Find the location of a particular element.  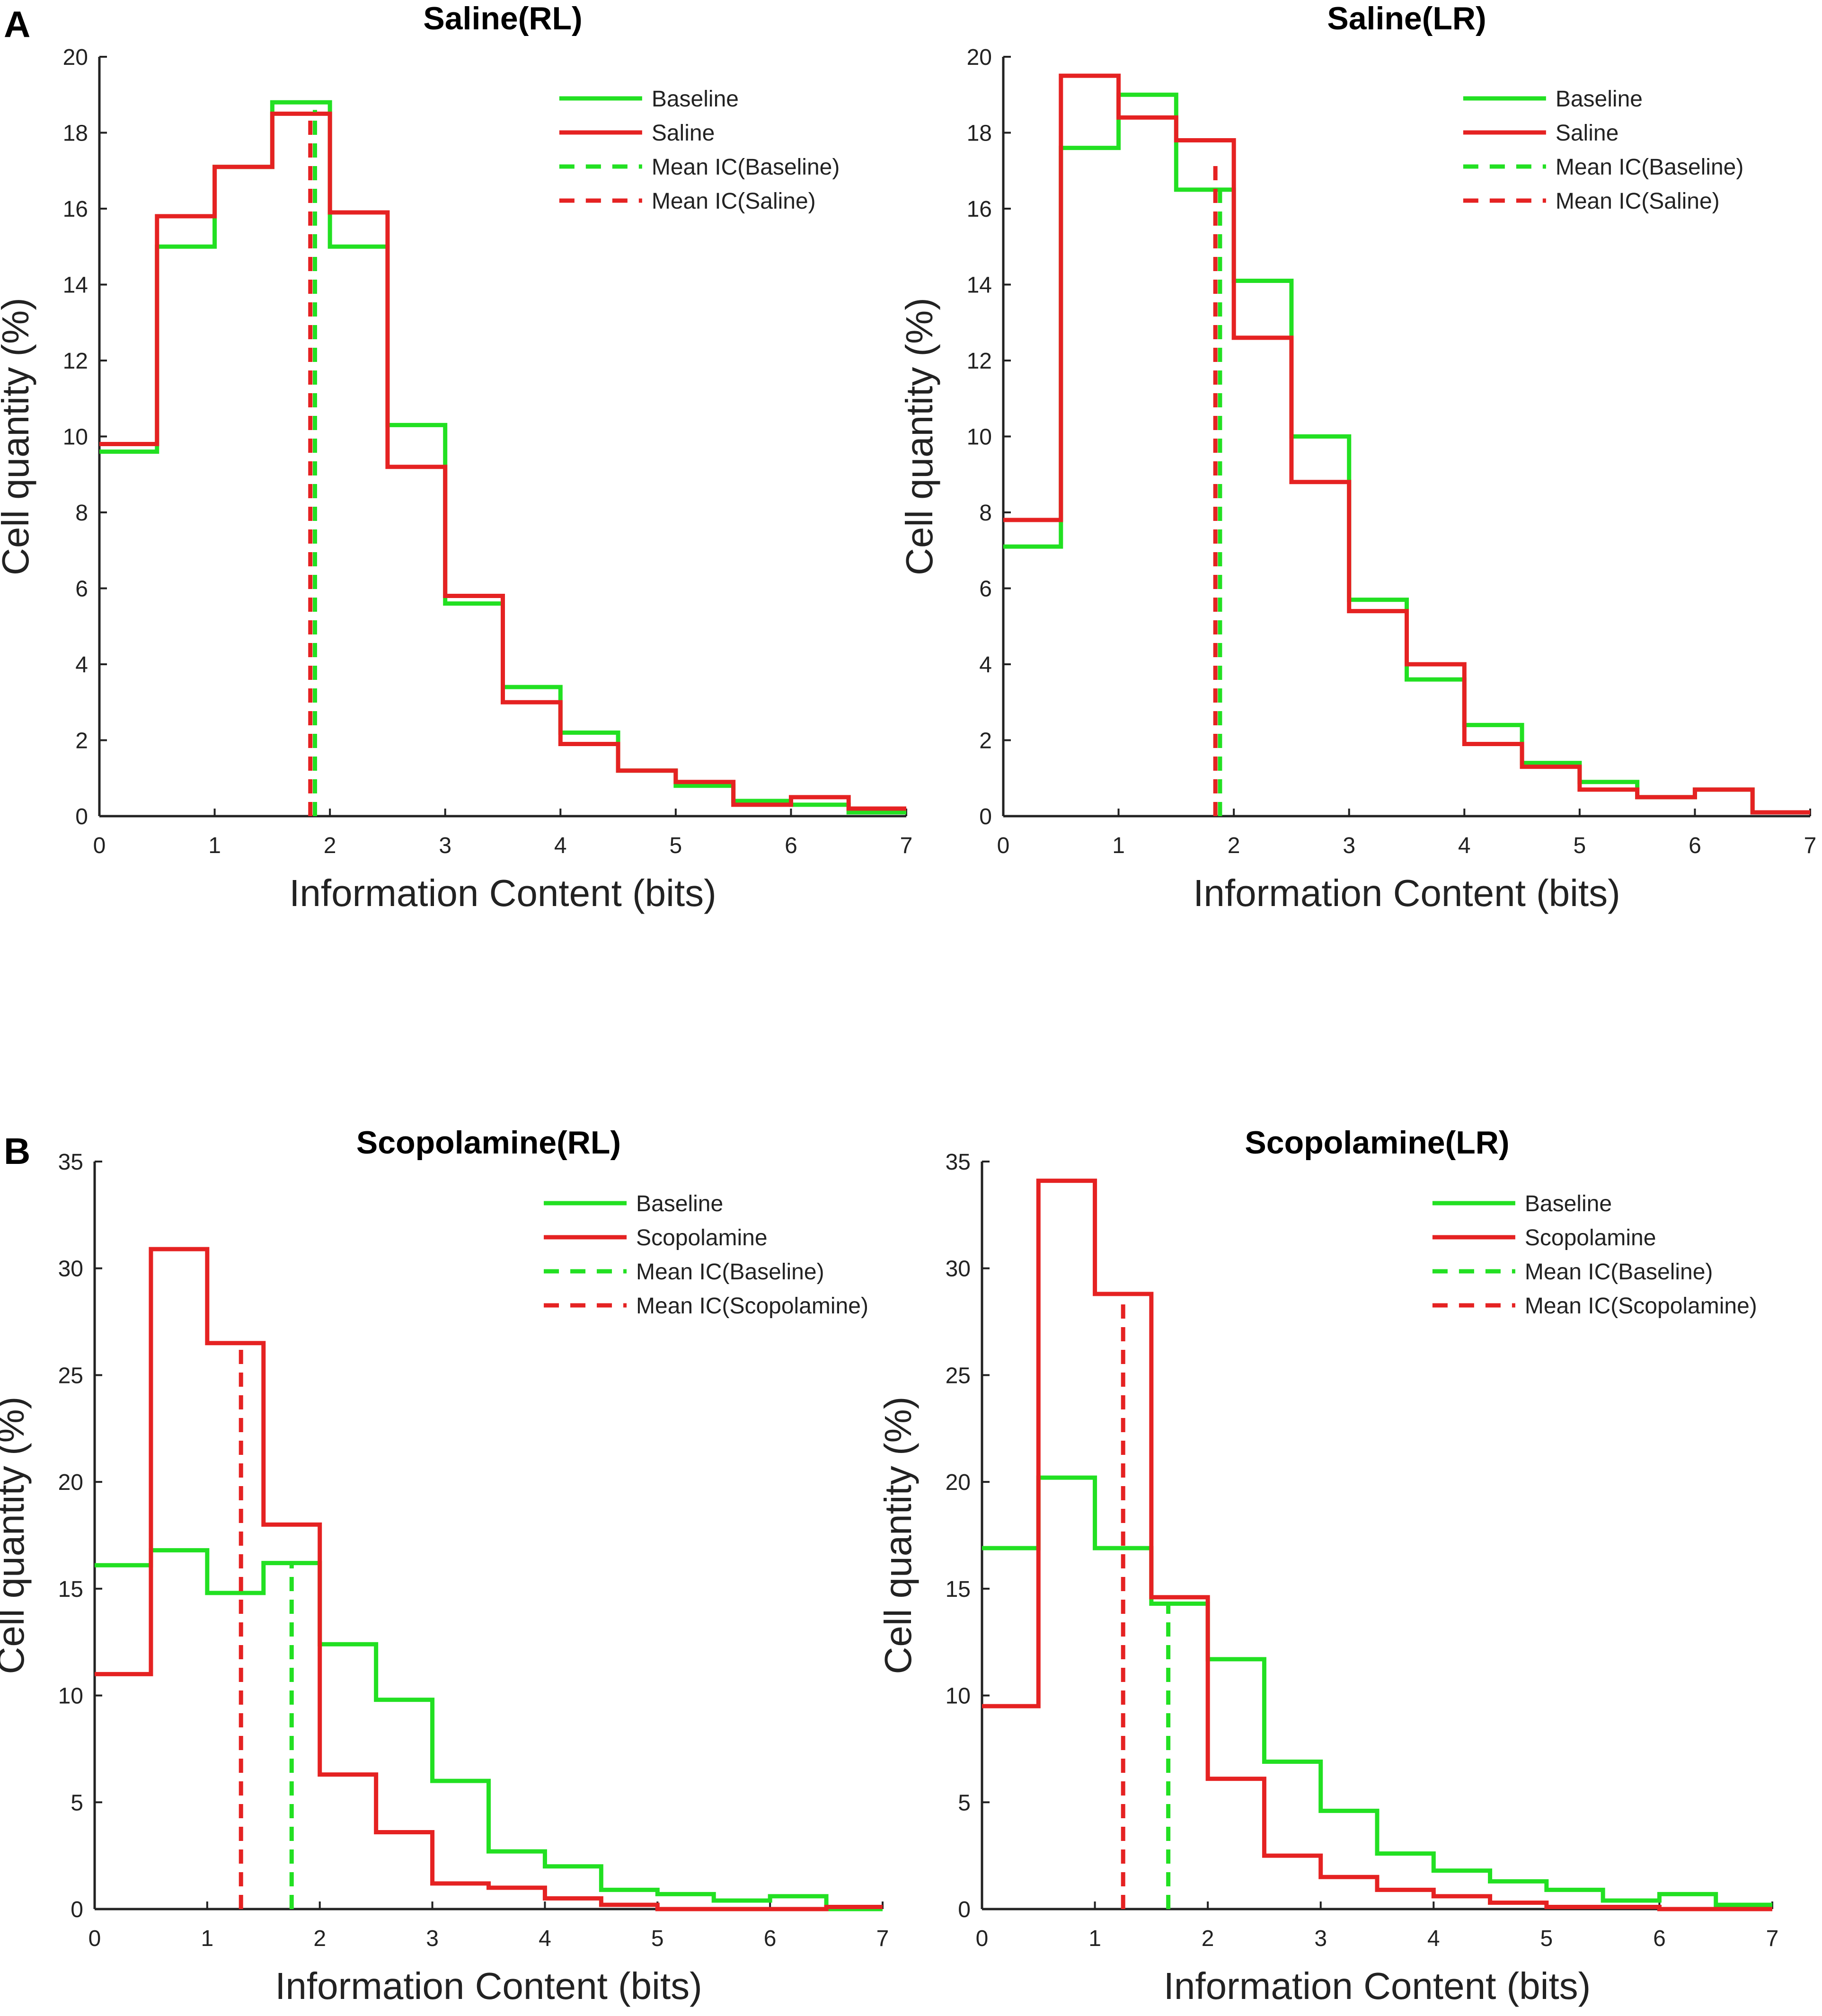

legend-entry: Saline is located at coordinates (683, 133).